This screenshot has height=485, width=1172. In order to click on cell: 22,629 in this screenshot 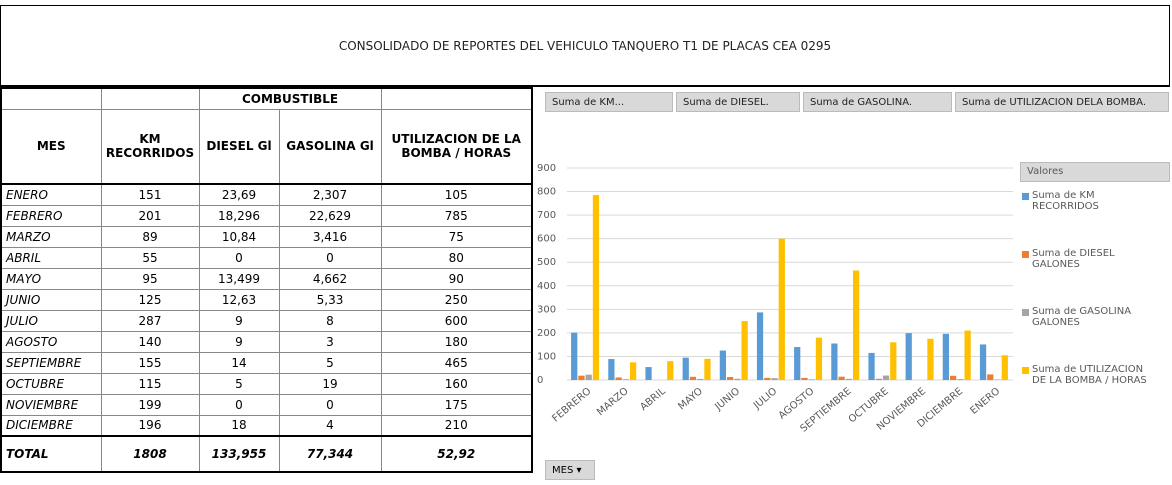, I will do `click(330, 215)`.